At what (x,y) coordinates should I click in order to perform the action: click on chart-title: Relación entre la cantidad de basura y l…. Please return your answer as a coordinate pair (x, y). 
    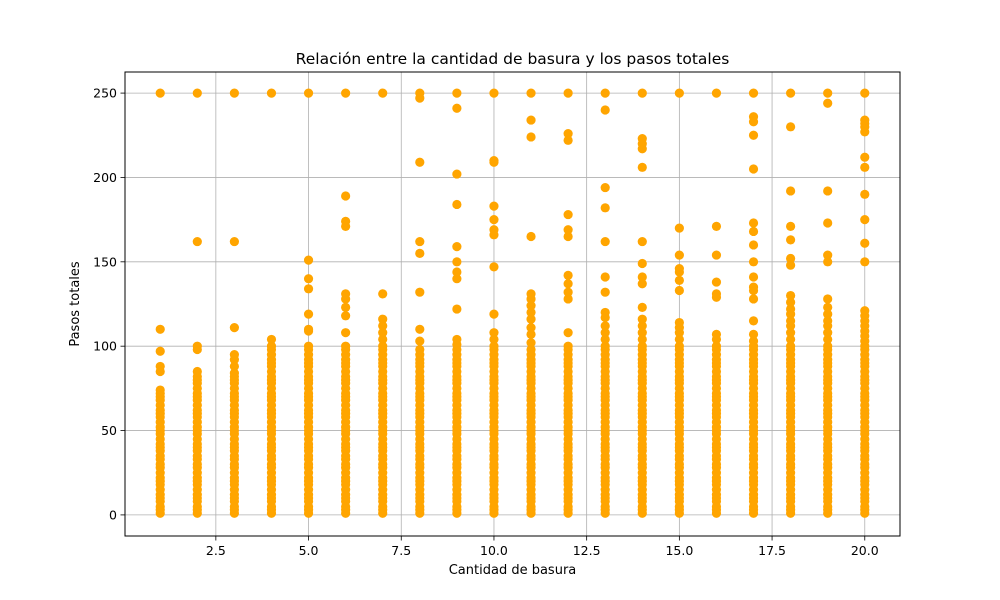
    Looking at the image, I should click on (513, 59).